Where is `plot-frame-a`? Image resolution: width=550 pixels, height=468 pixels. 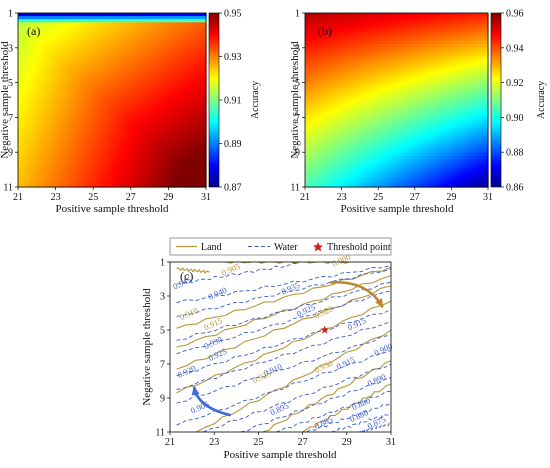 plot-frame-a is located at coordinates (112, 100).